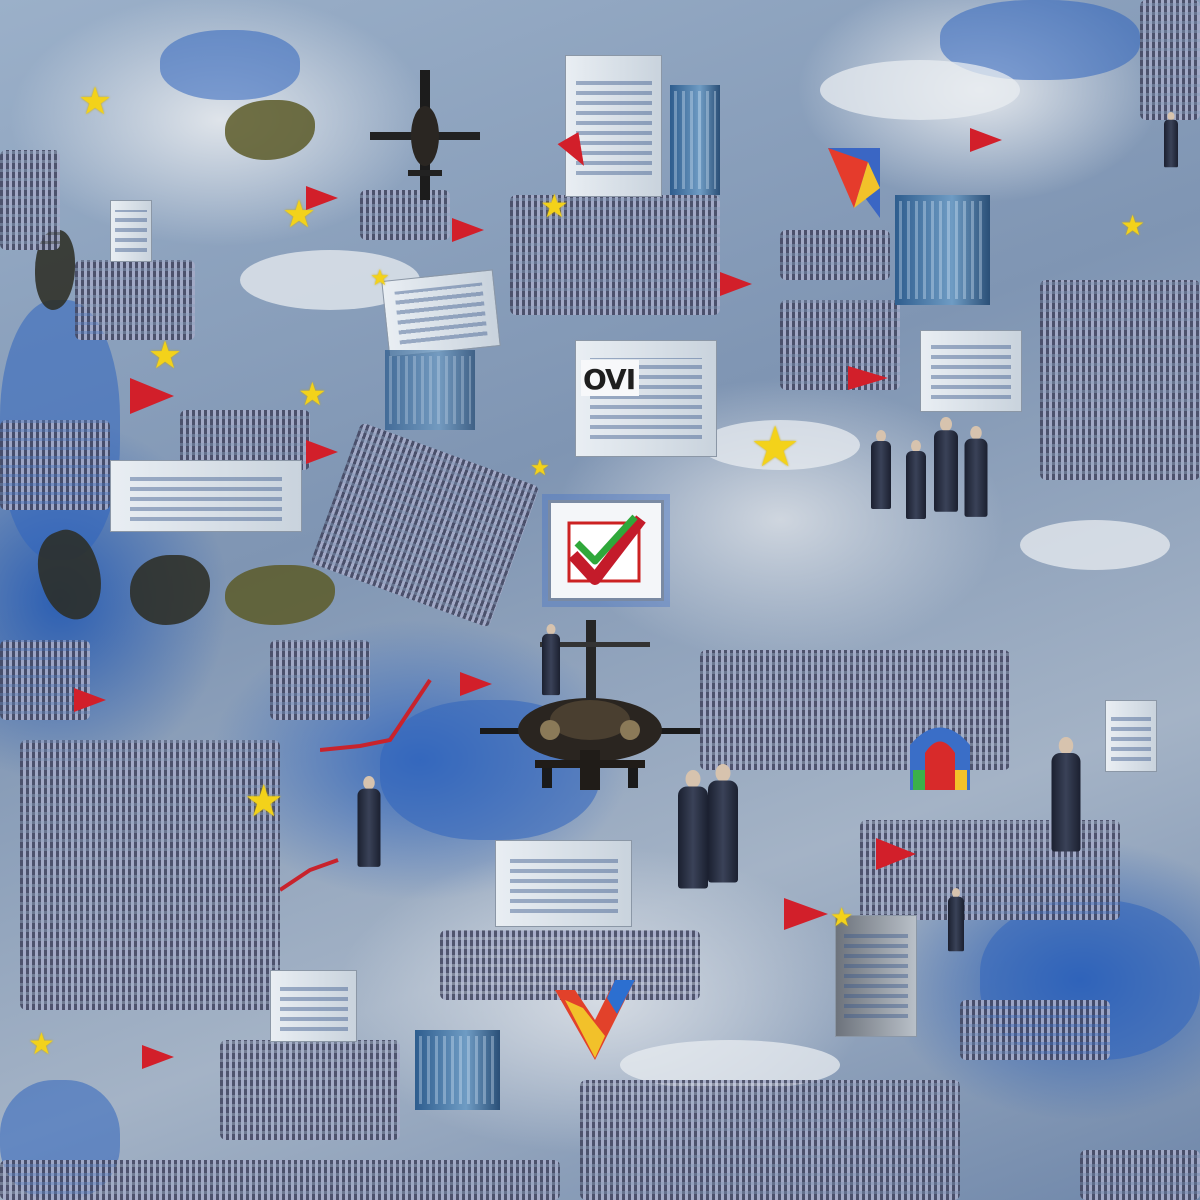  Describe the element at coordinates (425, 135) in the screenshot. I see `fighter-jet-icon` at that location.